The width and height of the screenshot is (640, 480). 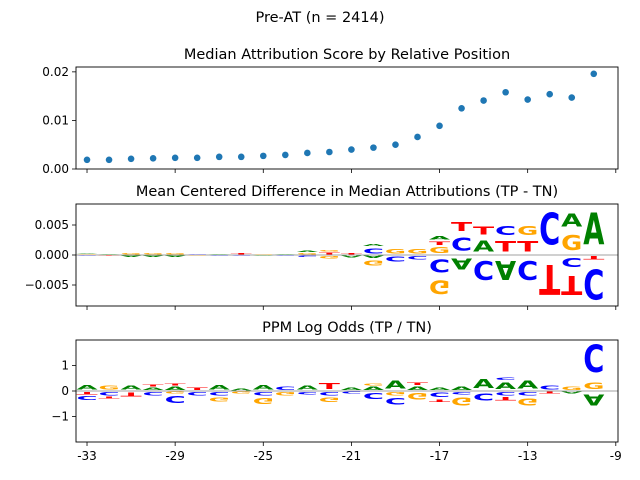 What do you see at coordinates (352, 456) in the screenshot?
I see `xtick-label: -21` at bounding box center [352, 456].